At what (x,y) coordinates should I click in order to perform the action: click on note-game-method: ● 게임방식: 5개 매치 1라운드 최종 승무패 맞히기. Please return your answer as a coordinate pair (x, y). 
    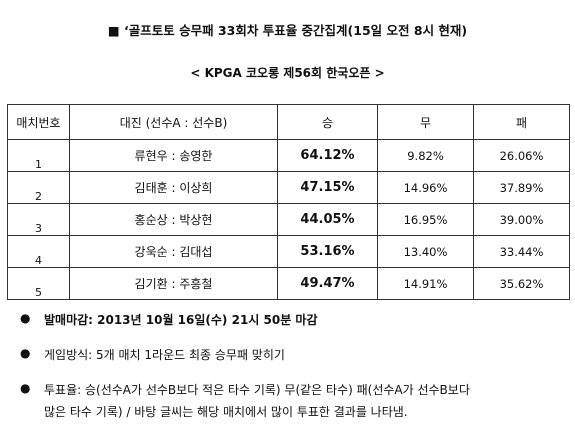
    Looking at the image, I should click on (292, 355).